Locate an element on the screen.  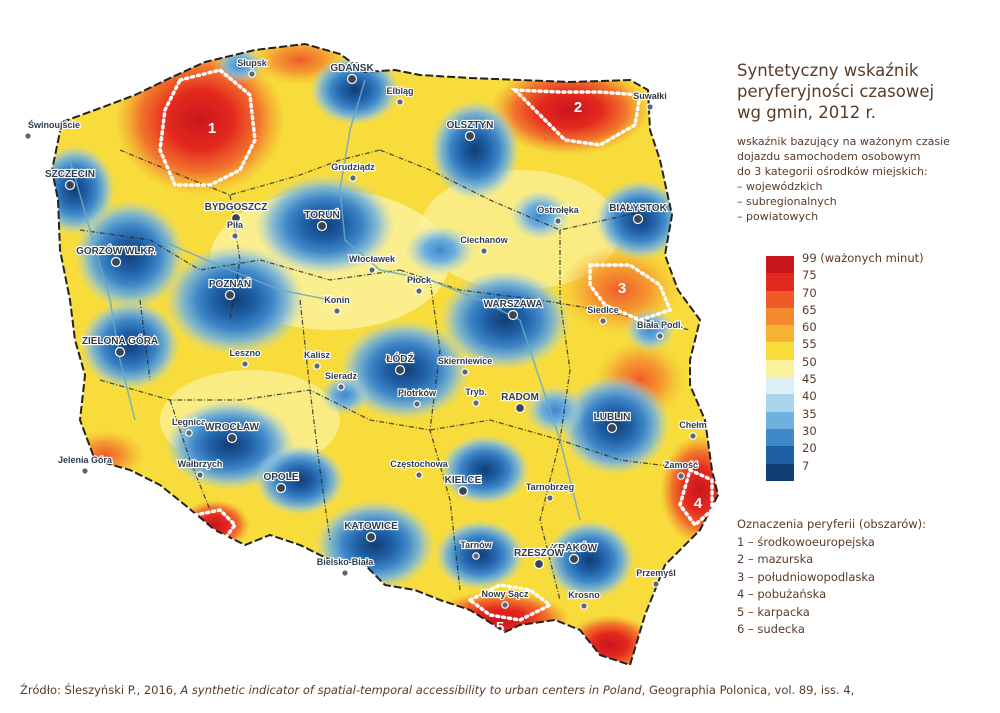
city-label: Tryb. is located at coordinates (476, 392).